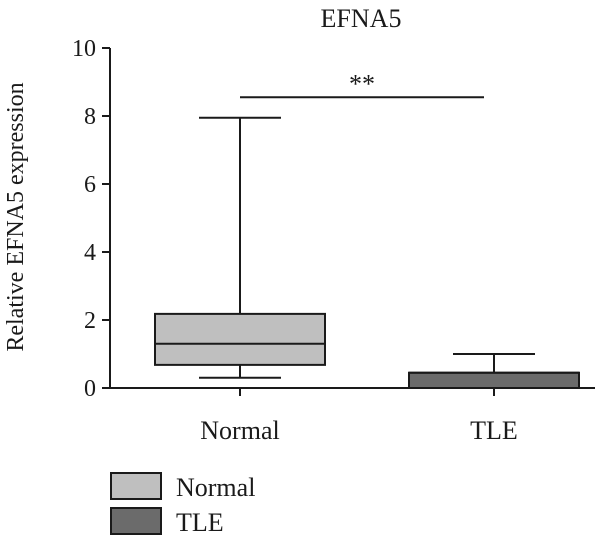 This screenshot has height=543, width=600. What do you see at coordinates (90, 321) in the screenshot?
I see `y-tick-label: 2` at bounding box center [90, 321].